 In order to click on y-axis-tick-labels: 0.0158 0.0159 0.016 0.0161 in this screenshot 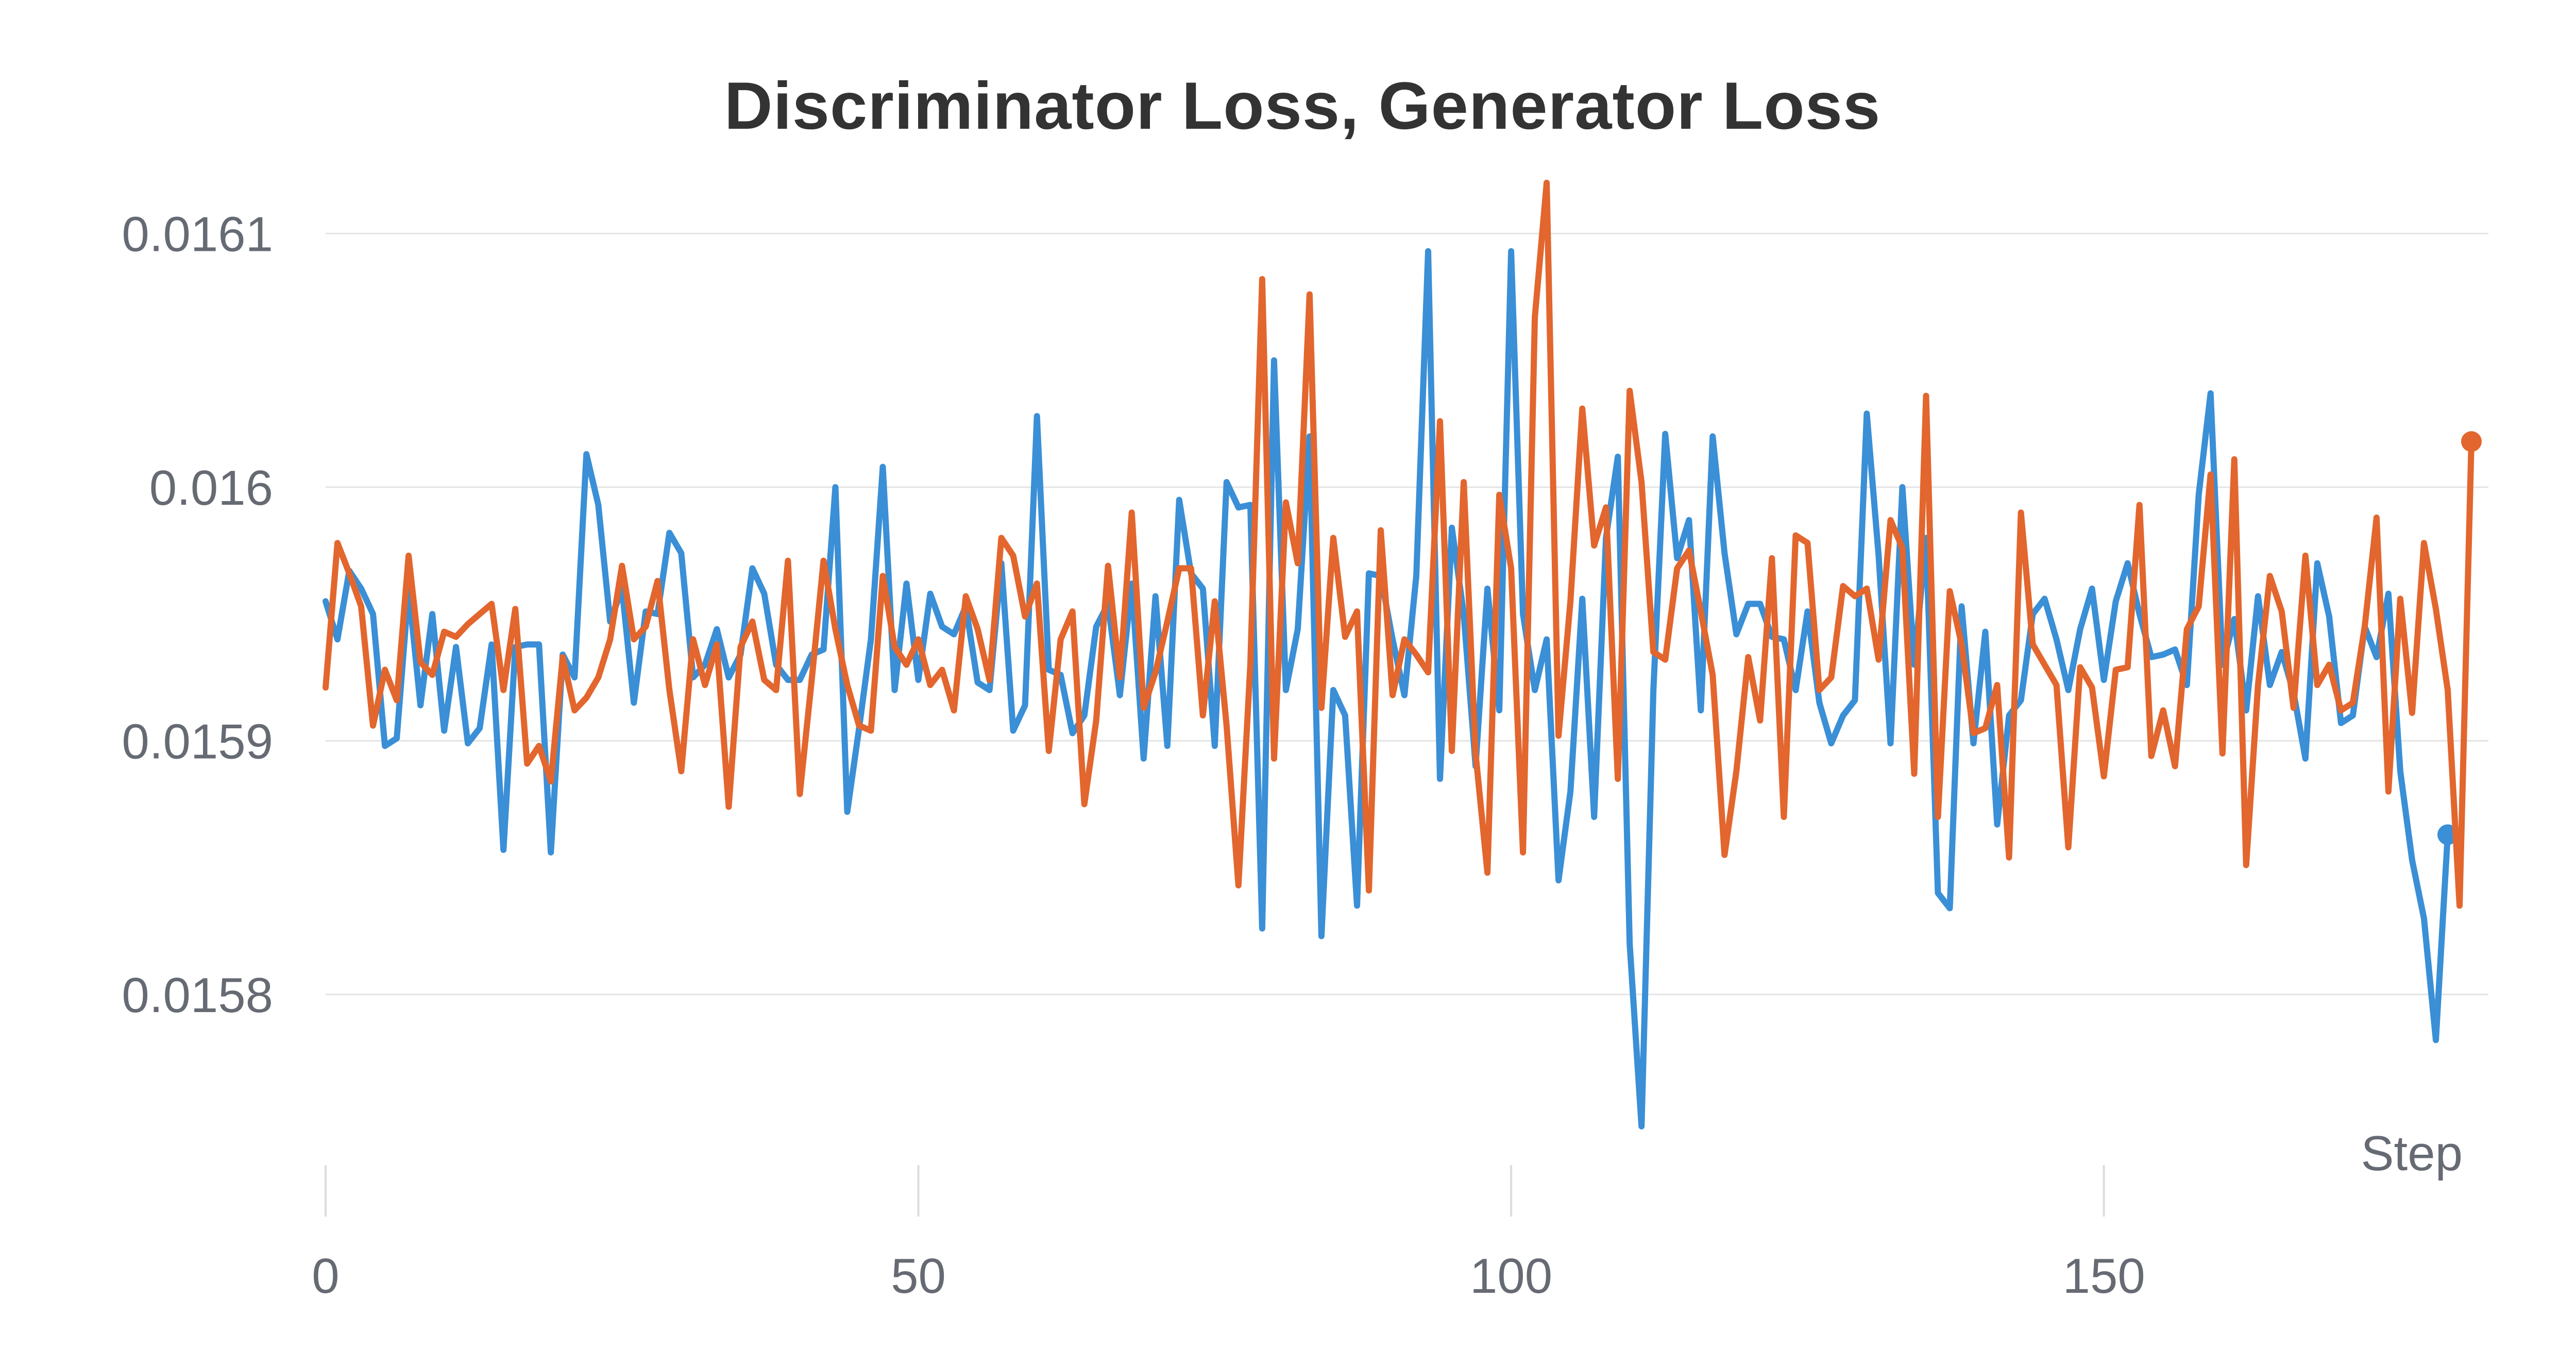, I will do `click(197, 614)`.